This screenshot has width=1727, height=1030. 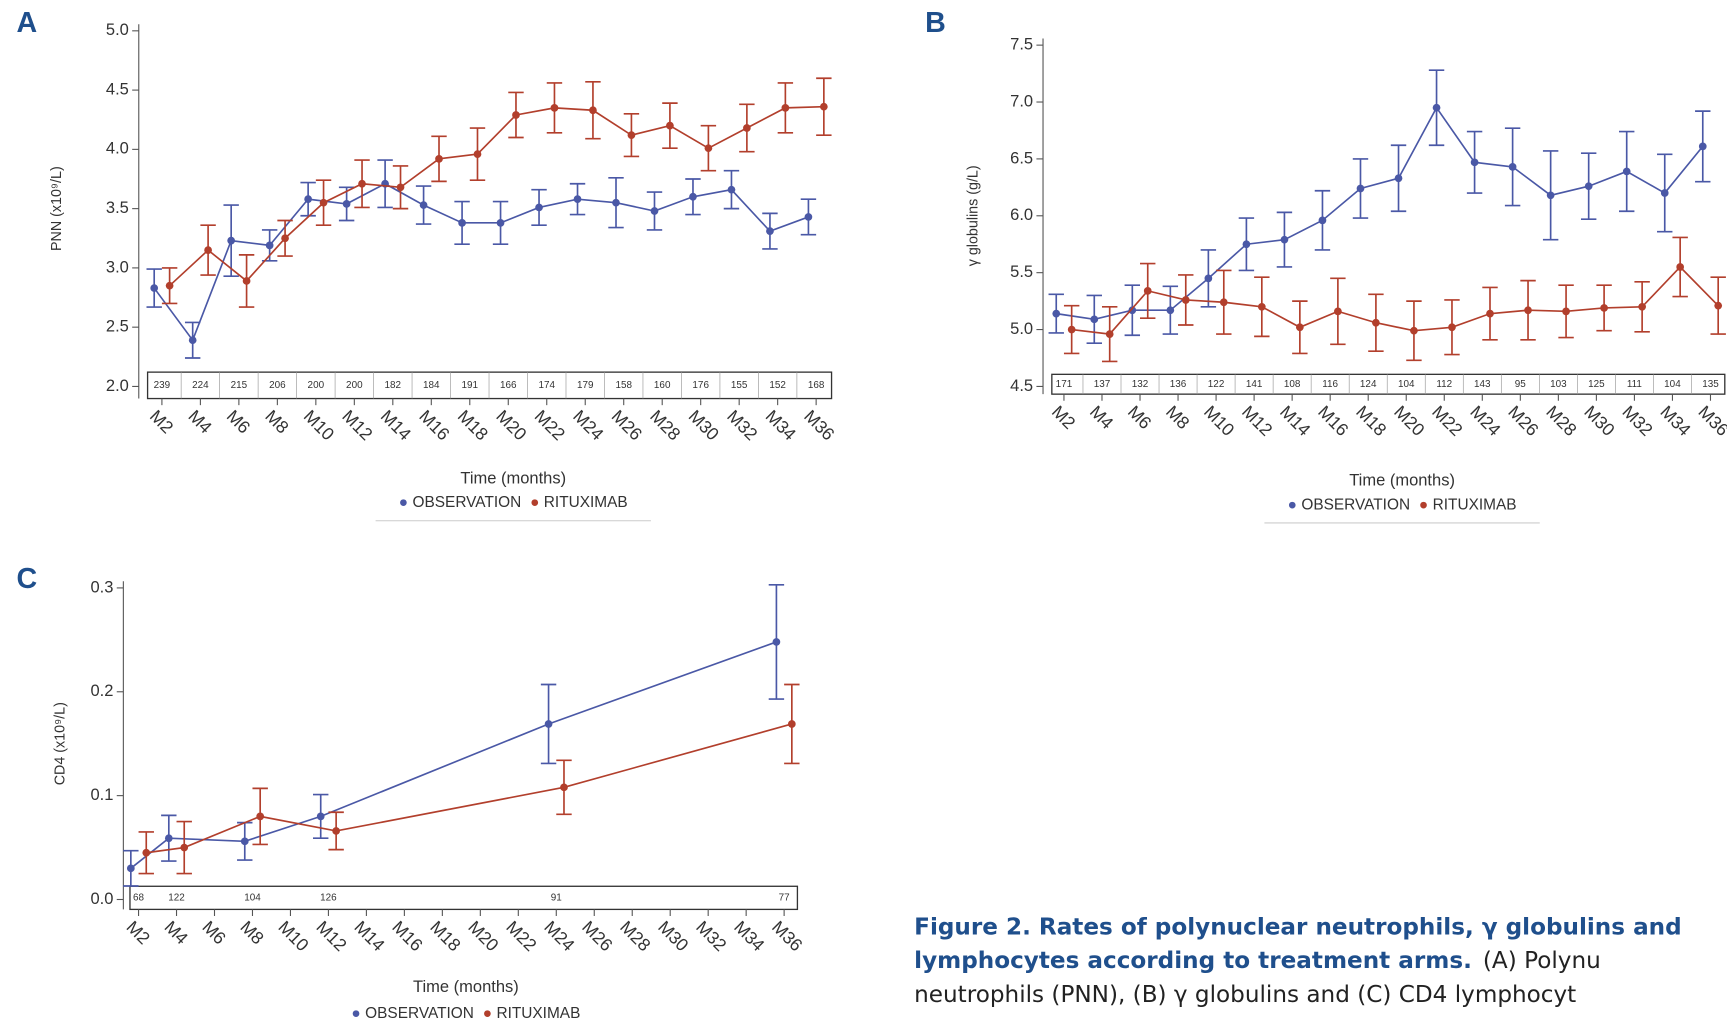 I want to click on count: 103, so click(x=1558, y=384).